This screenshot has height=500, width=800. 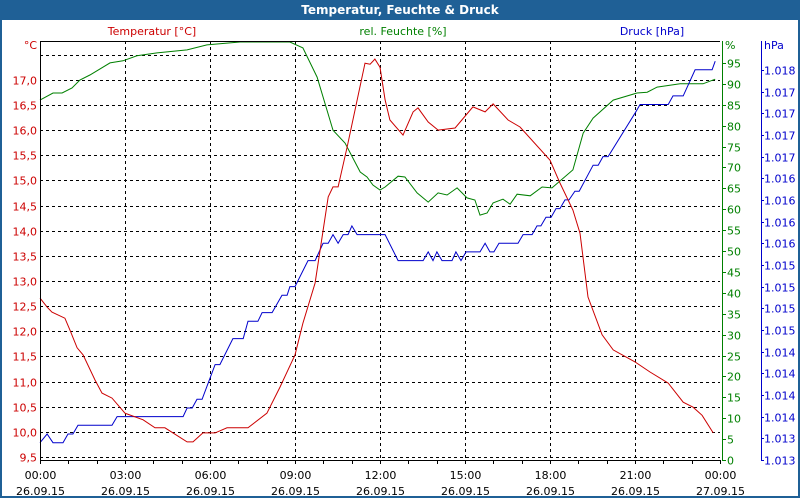 What do you see at coordinates (25, 433) in the screenshot?
I see `temperature-tick-label: 10,0` at bounding box center [25, 433].